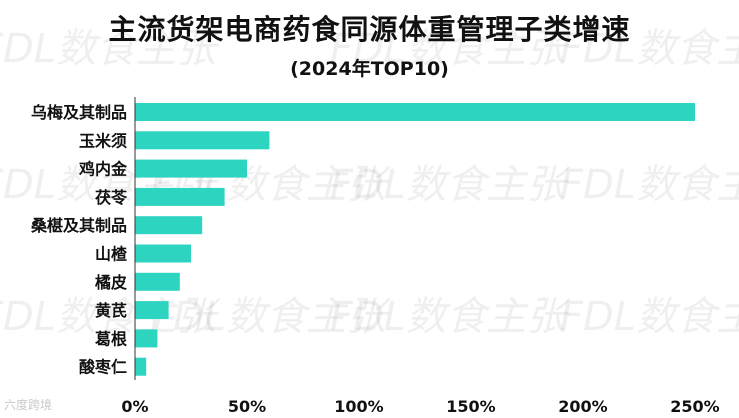 The height and width of the screenshot is (418, 739). Describe the element at coordinates (582, 406) in the screenshot. I see `x-tick-label: 200%` at that location.